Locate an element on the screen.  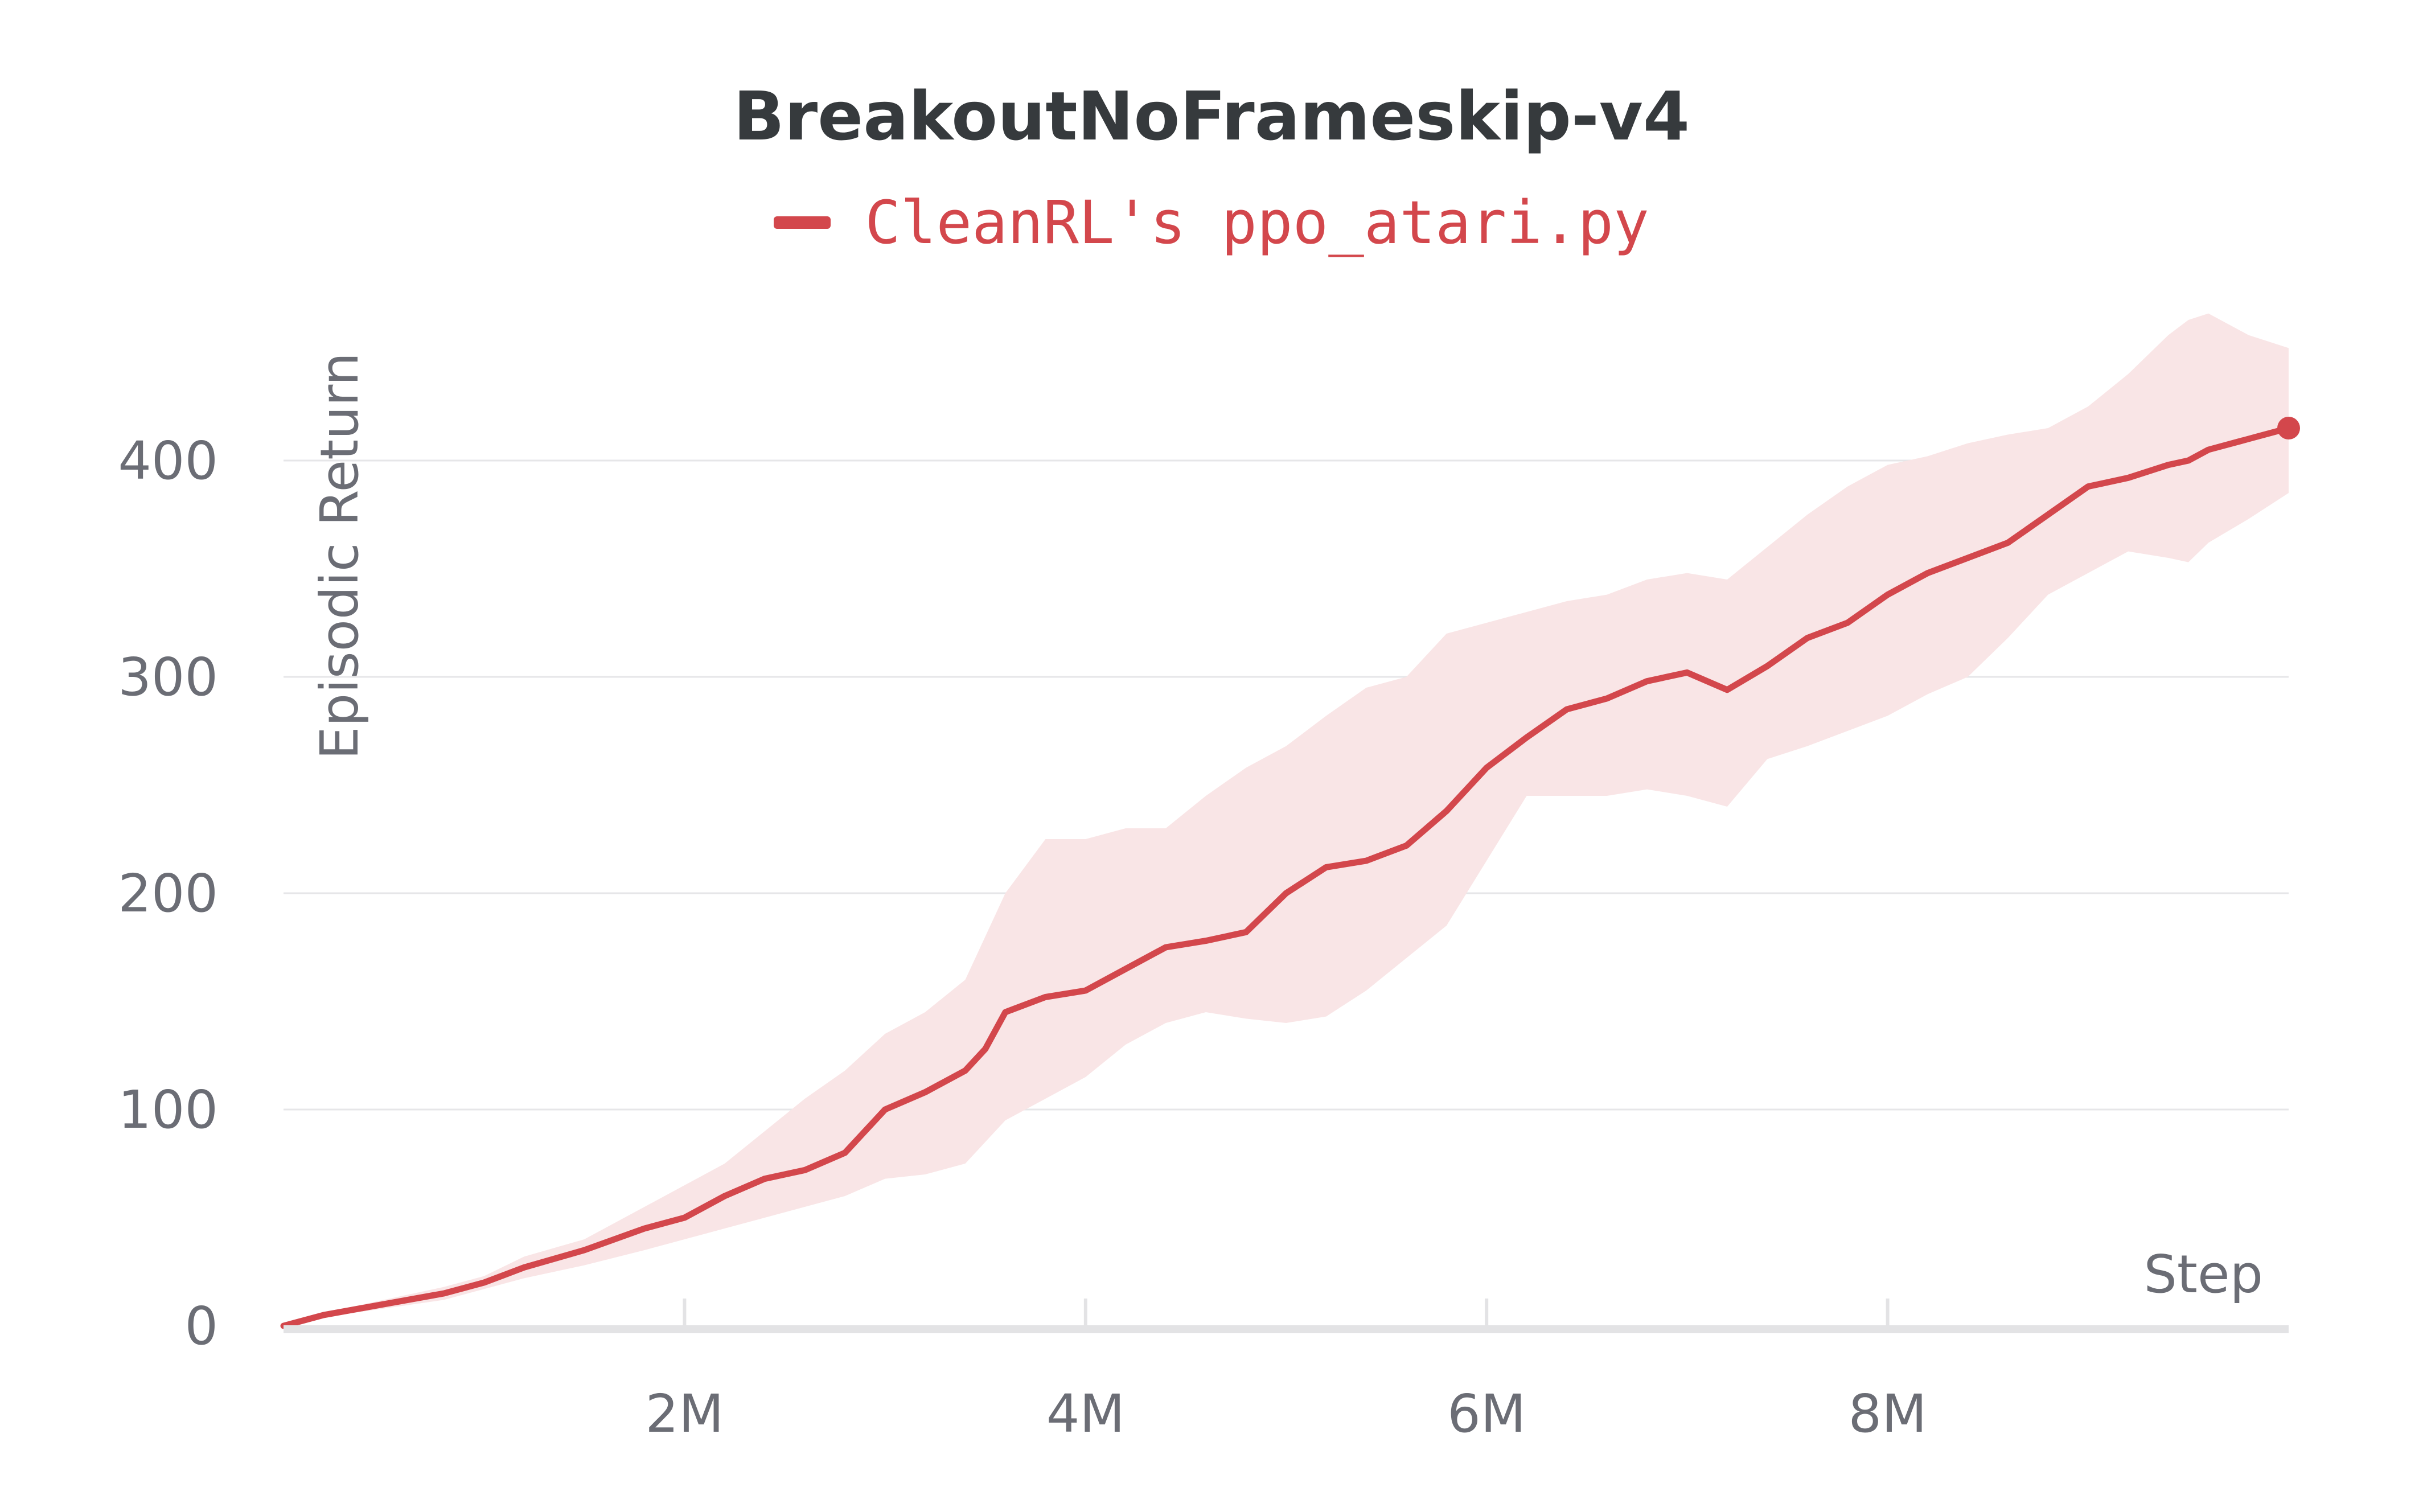
chart-title: BreakoutNoFrameskip-v4 is located at coordinates (1211, 116).